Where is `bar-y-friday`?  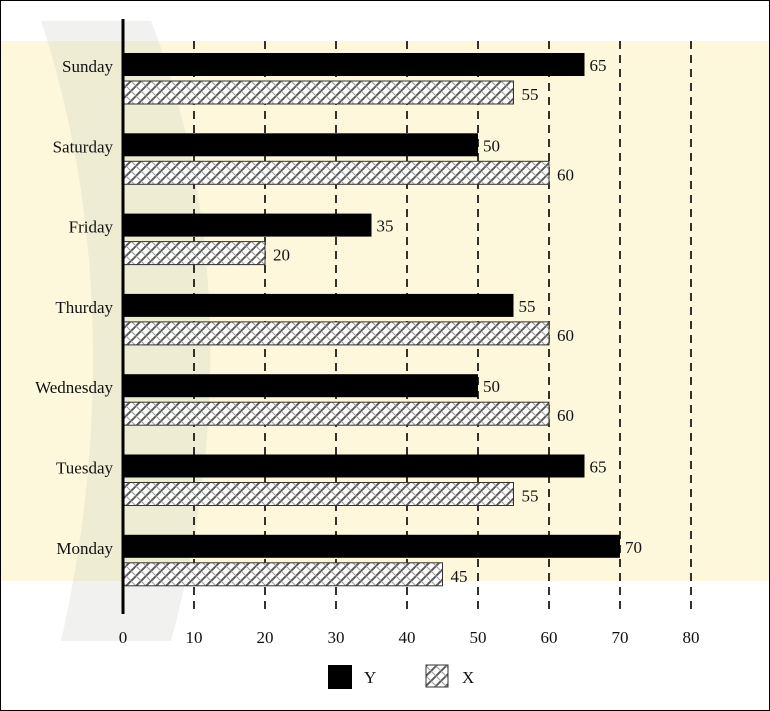 bar-y-friday is located at coordinates (247, 225).